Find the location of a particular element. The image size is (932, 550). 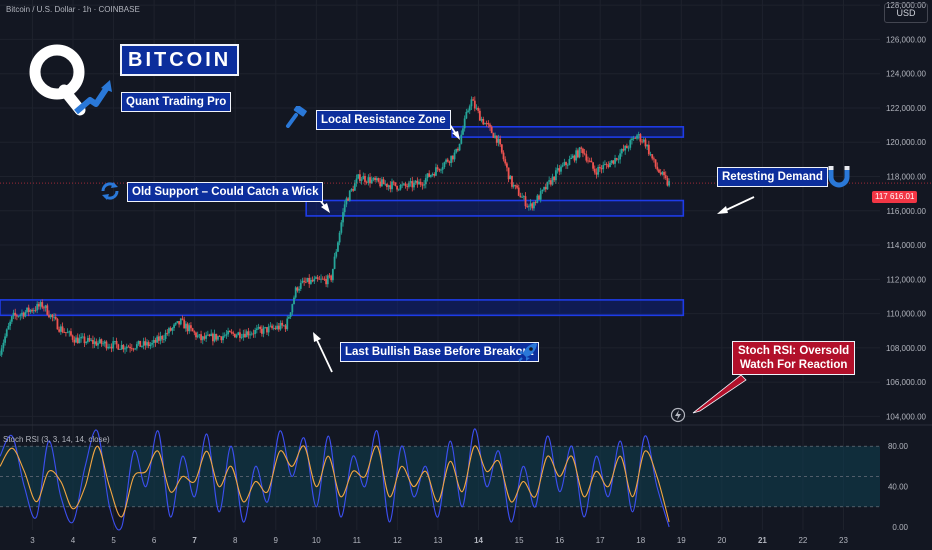

price-tick-2: 124,000.00 is located at coordinates (906, 74).